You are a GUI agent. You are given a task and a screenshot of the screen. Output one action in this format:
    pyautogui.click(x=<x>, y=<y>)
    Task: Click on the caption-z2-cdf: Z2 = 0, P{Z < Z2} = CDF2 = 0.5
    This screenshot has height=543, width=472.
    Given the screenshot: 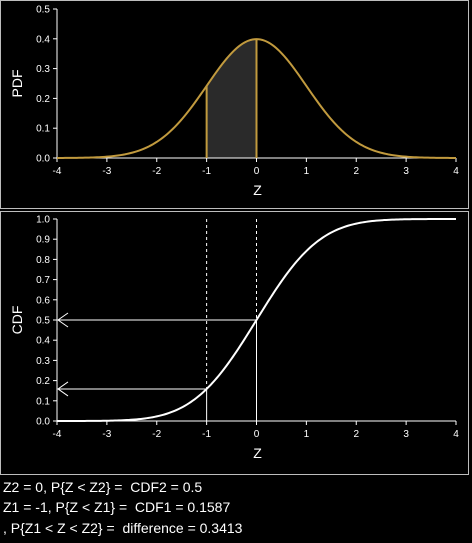 What is the action you would take?
    pyautogui.click(x=103, y=487)
    